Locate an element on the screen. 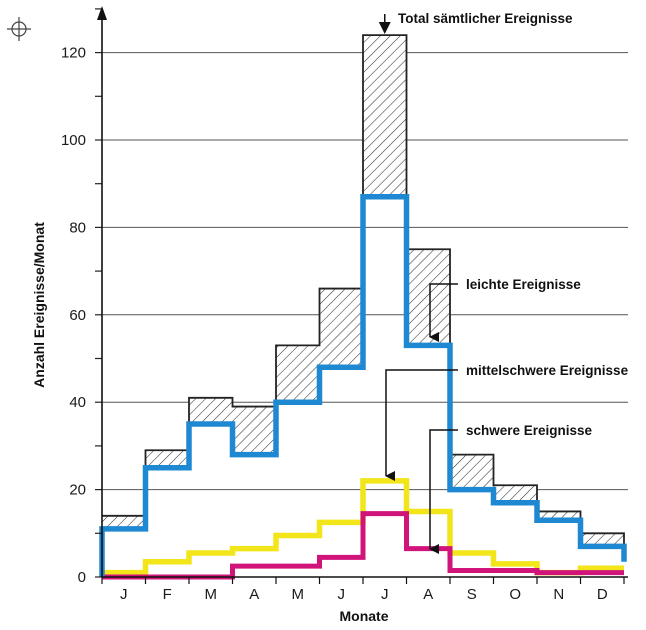 The width and height of the screenshot is (646, 630). arrow-leichte is located at coordinates (443, 312).